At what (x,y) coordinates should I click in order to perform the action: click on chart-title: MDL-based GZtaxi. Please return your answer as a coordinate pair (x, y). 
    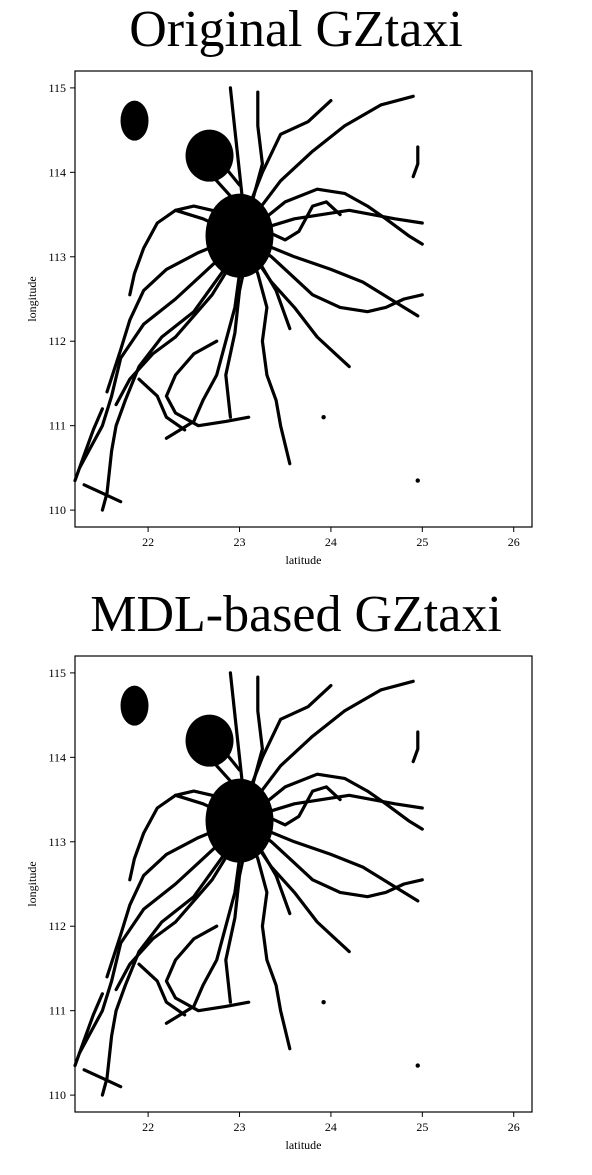
    Looking at the image, I should click on (296, 614).